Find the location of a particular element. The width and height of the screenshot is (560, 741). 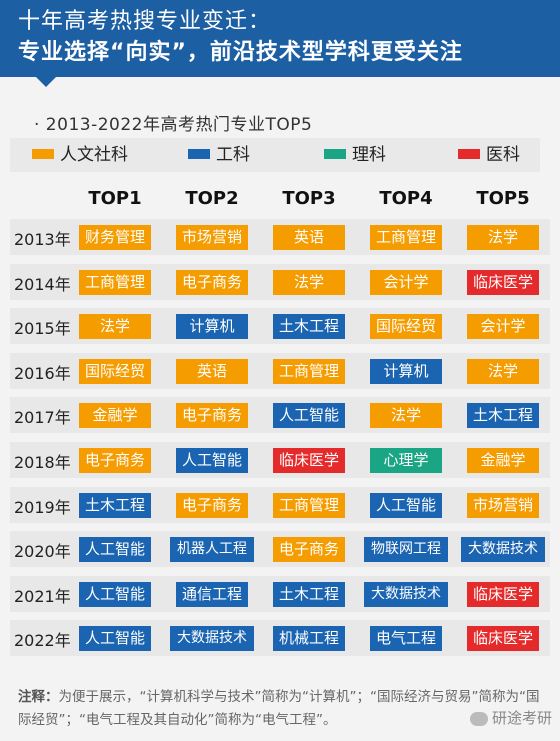

legend-label: 工科 is located at coordinates (233, 155).